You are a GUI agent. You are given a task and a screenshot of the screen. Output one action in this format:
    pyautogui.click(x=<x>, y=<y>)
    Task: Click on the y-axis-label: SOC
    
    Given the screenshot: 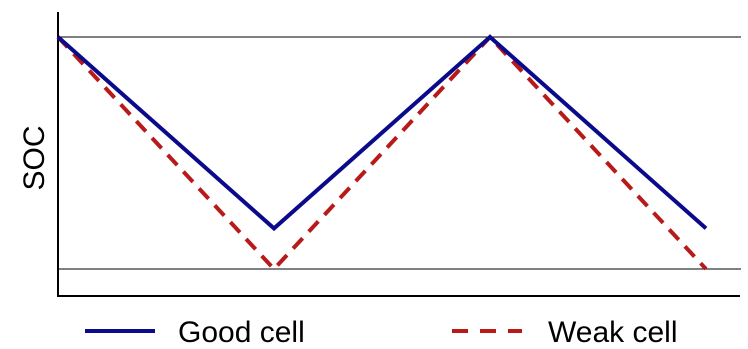 What is the action you would take?
    pyautogui.click(x=34, y=157)
    